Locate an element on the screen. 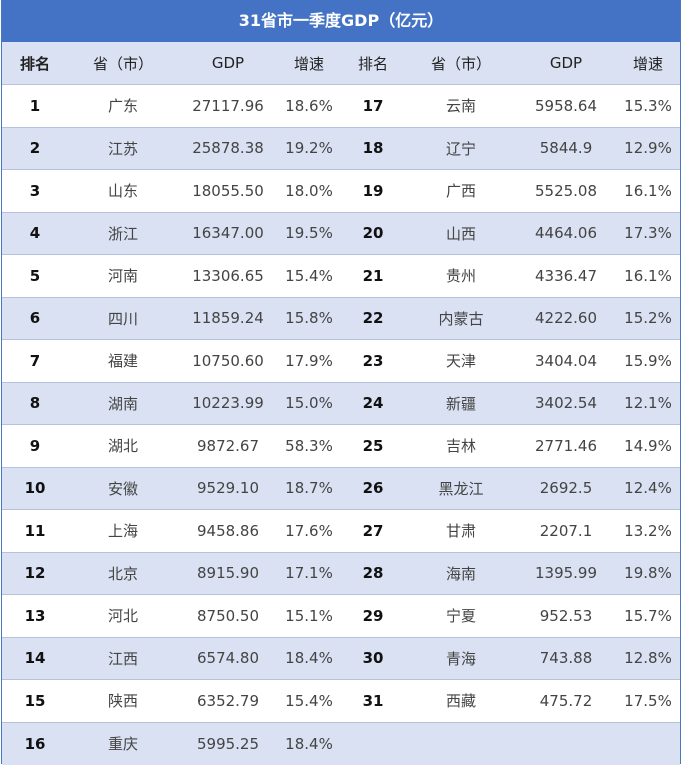 The width and height of the screenshot is (682, 766). province-cell: 四川 is located at coordinates (123, 318).